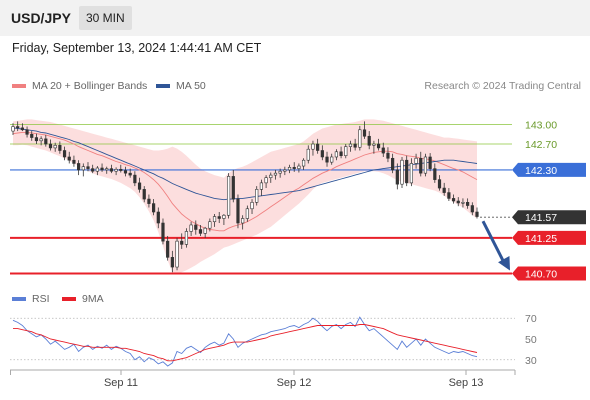  What do you see at coordinates (181, 86) in the screenshot?
I see `legend-ma50: MA 50` at bounding box center [181, 86].